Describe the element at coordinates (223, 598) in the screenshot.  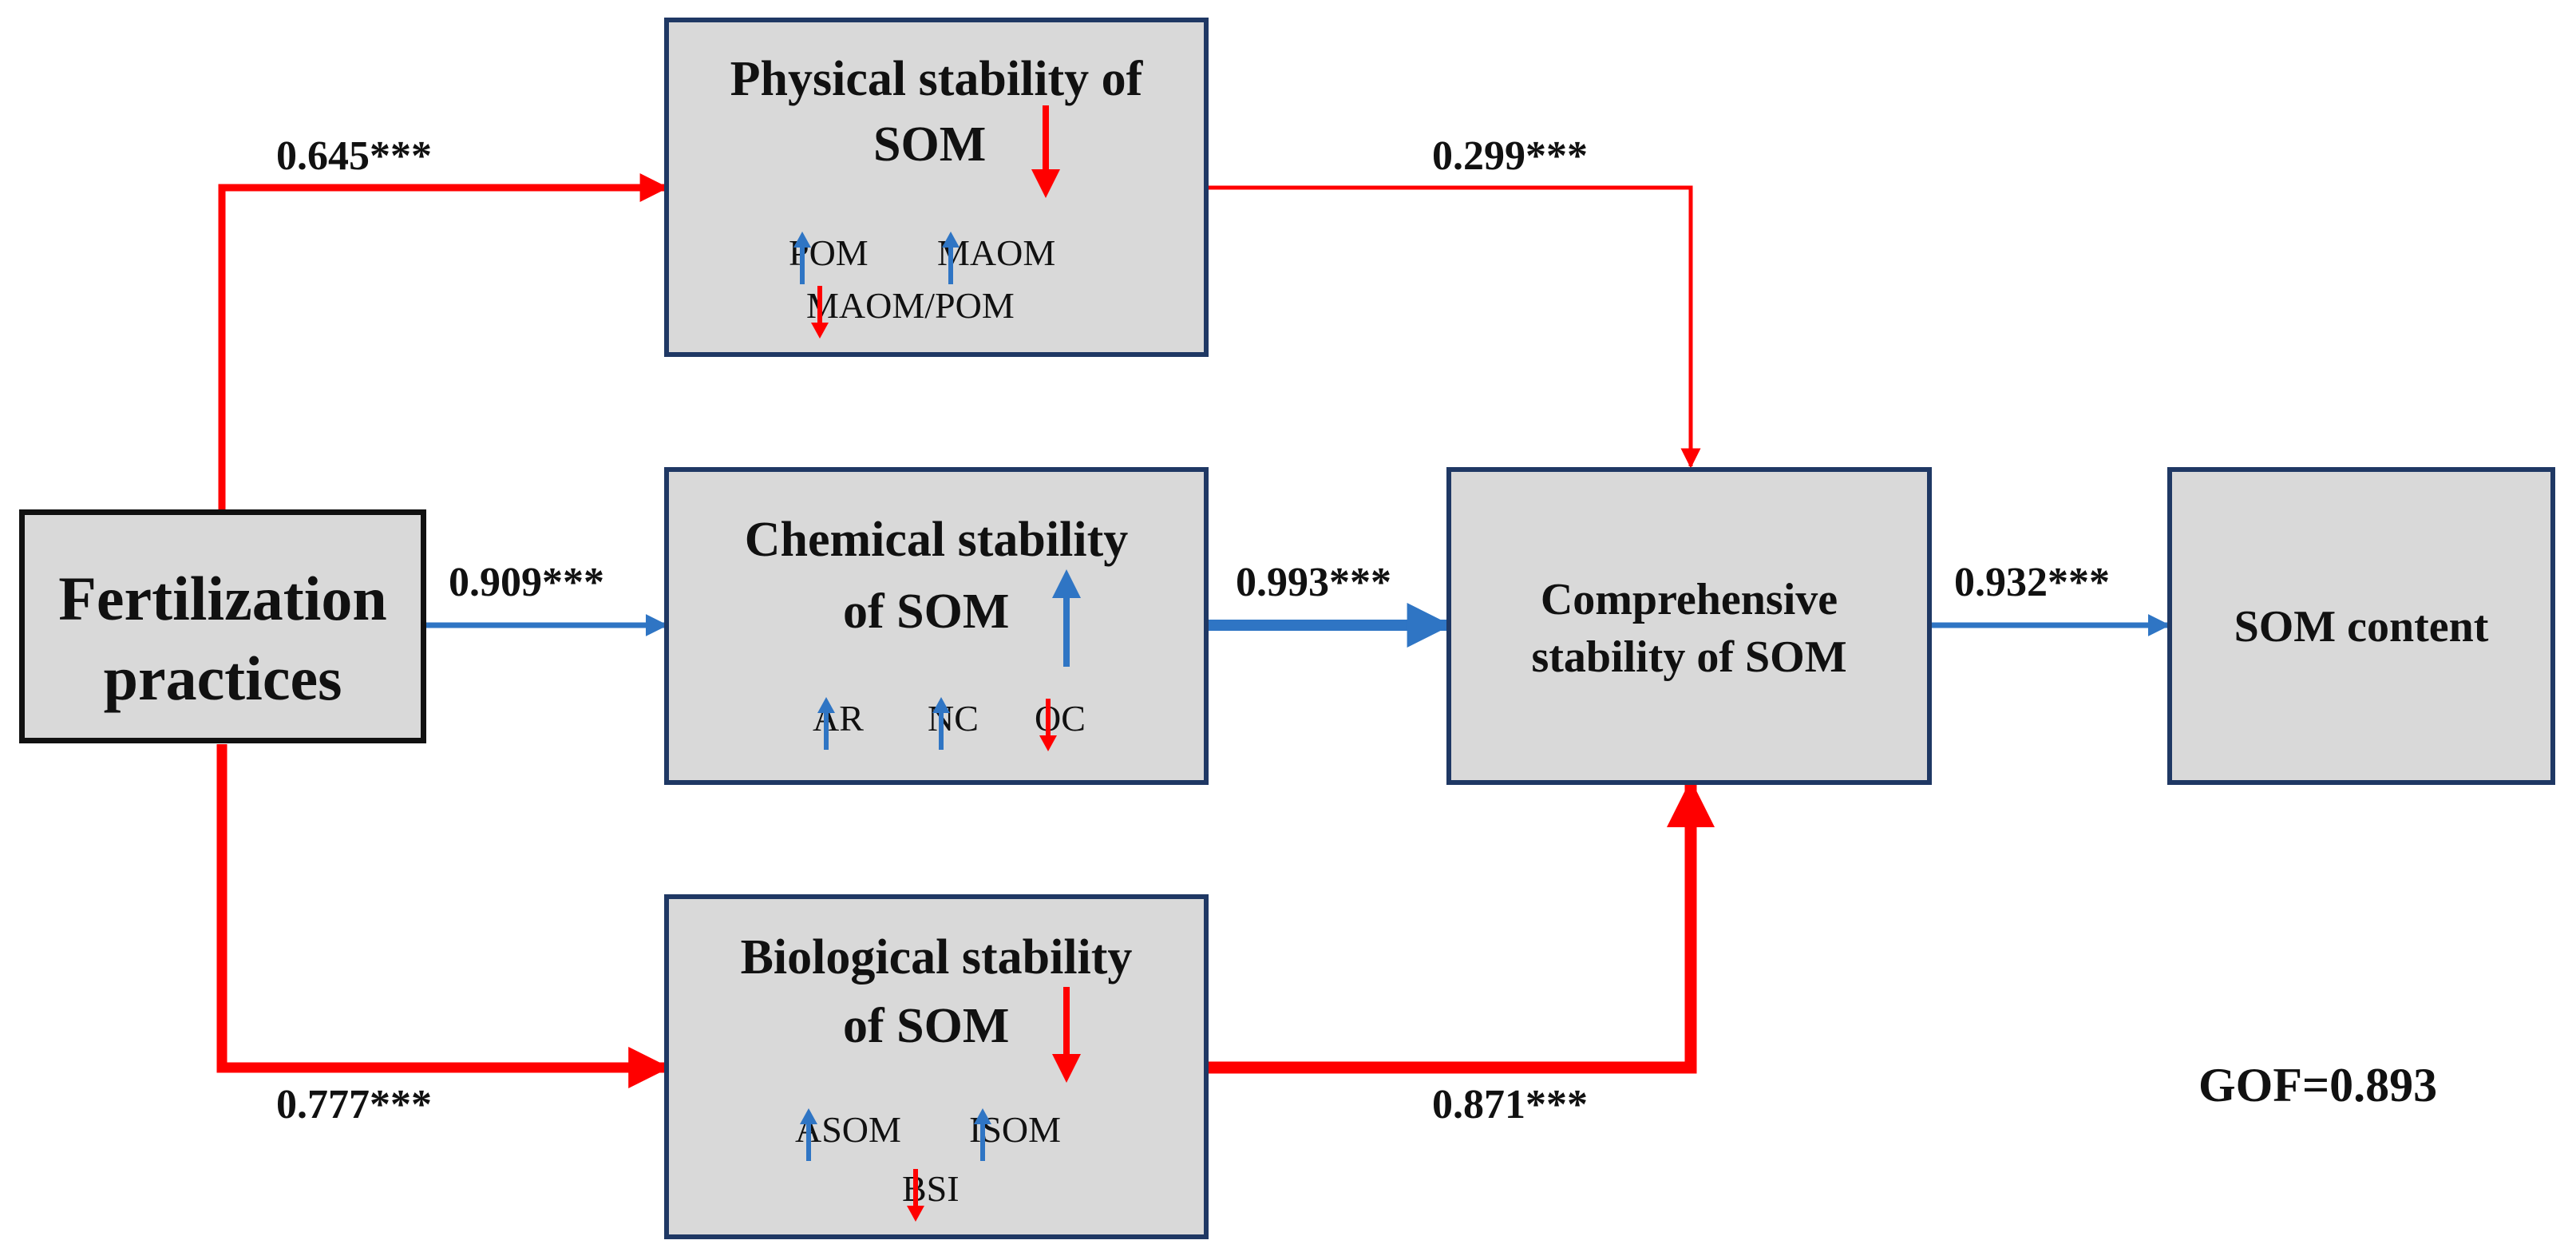
I see `node-fertilization-line1: Fertilization` at that location.